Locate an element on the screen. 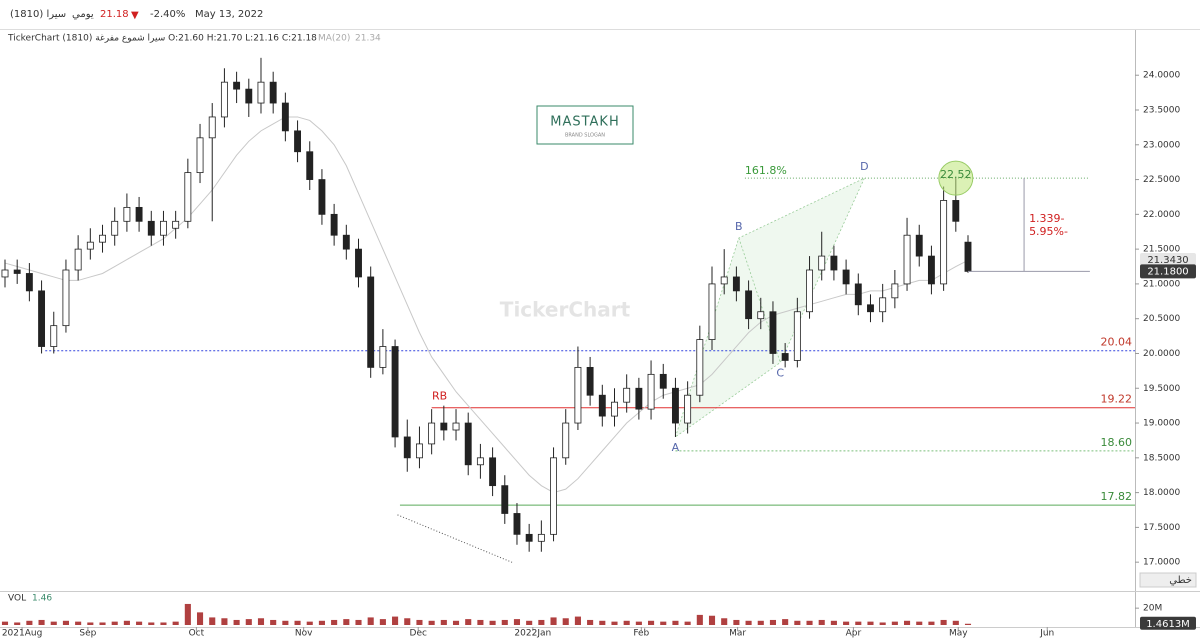 This screenshot has width=1200, height=641. scale-mode: خطي is located at coordinates (1180, 580).